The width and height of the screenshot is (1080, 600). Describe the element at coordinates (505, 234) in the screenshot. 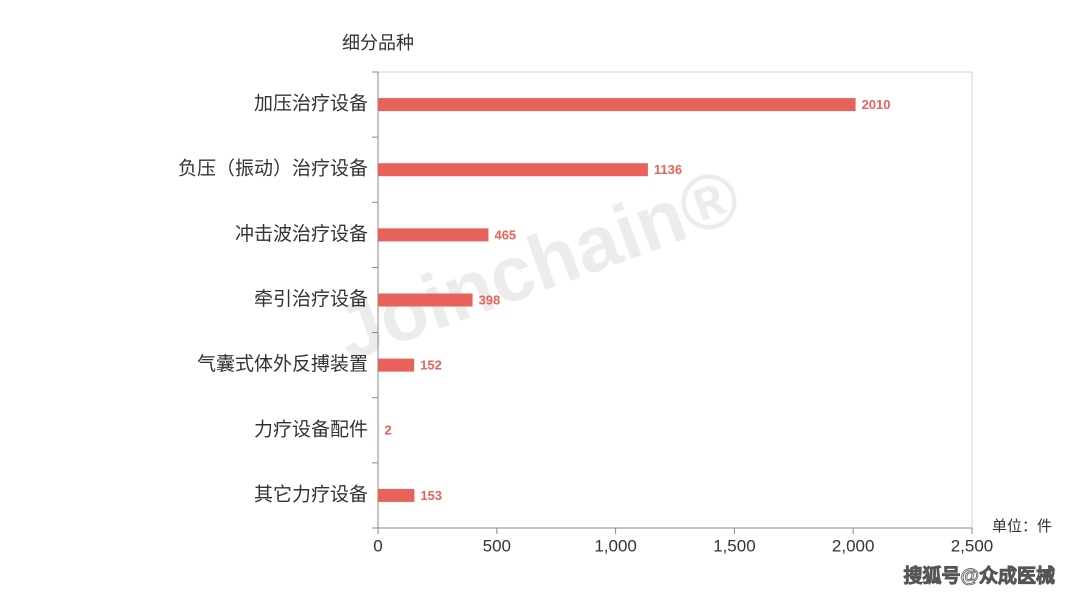

I see `data-label: 465` at that location.